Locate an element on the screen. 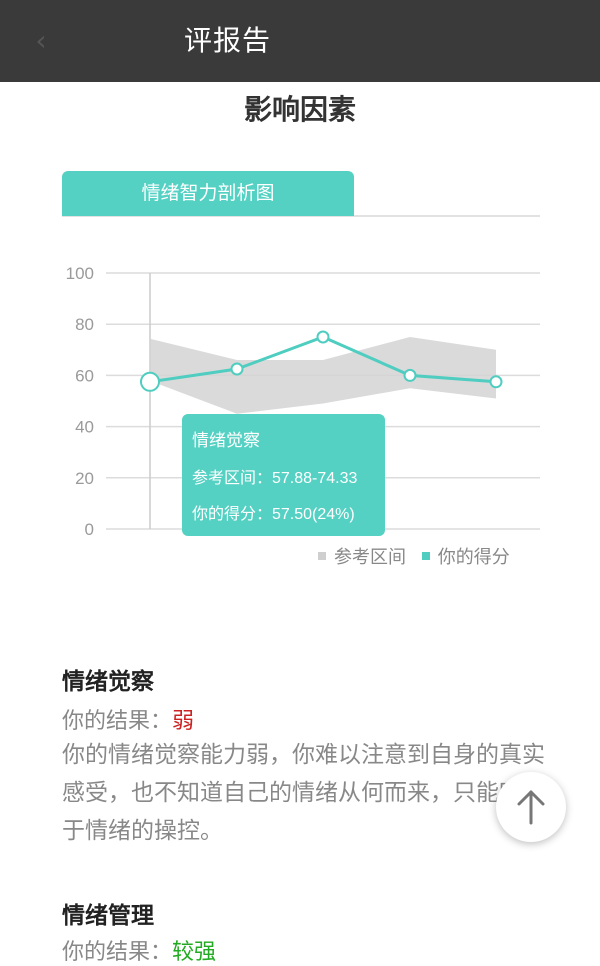 Image resolution: width=600 pixels, height=966 pixels. top-bar: ‹ 评报告 is located at coordinates (300, 41).